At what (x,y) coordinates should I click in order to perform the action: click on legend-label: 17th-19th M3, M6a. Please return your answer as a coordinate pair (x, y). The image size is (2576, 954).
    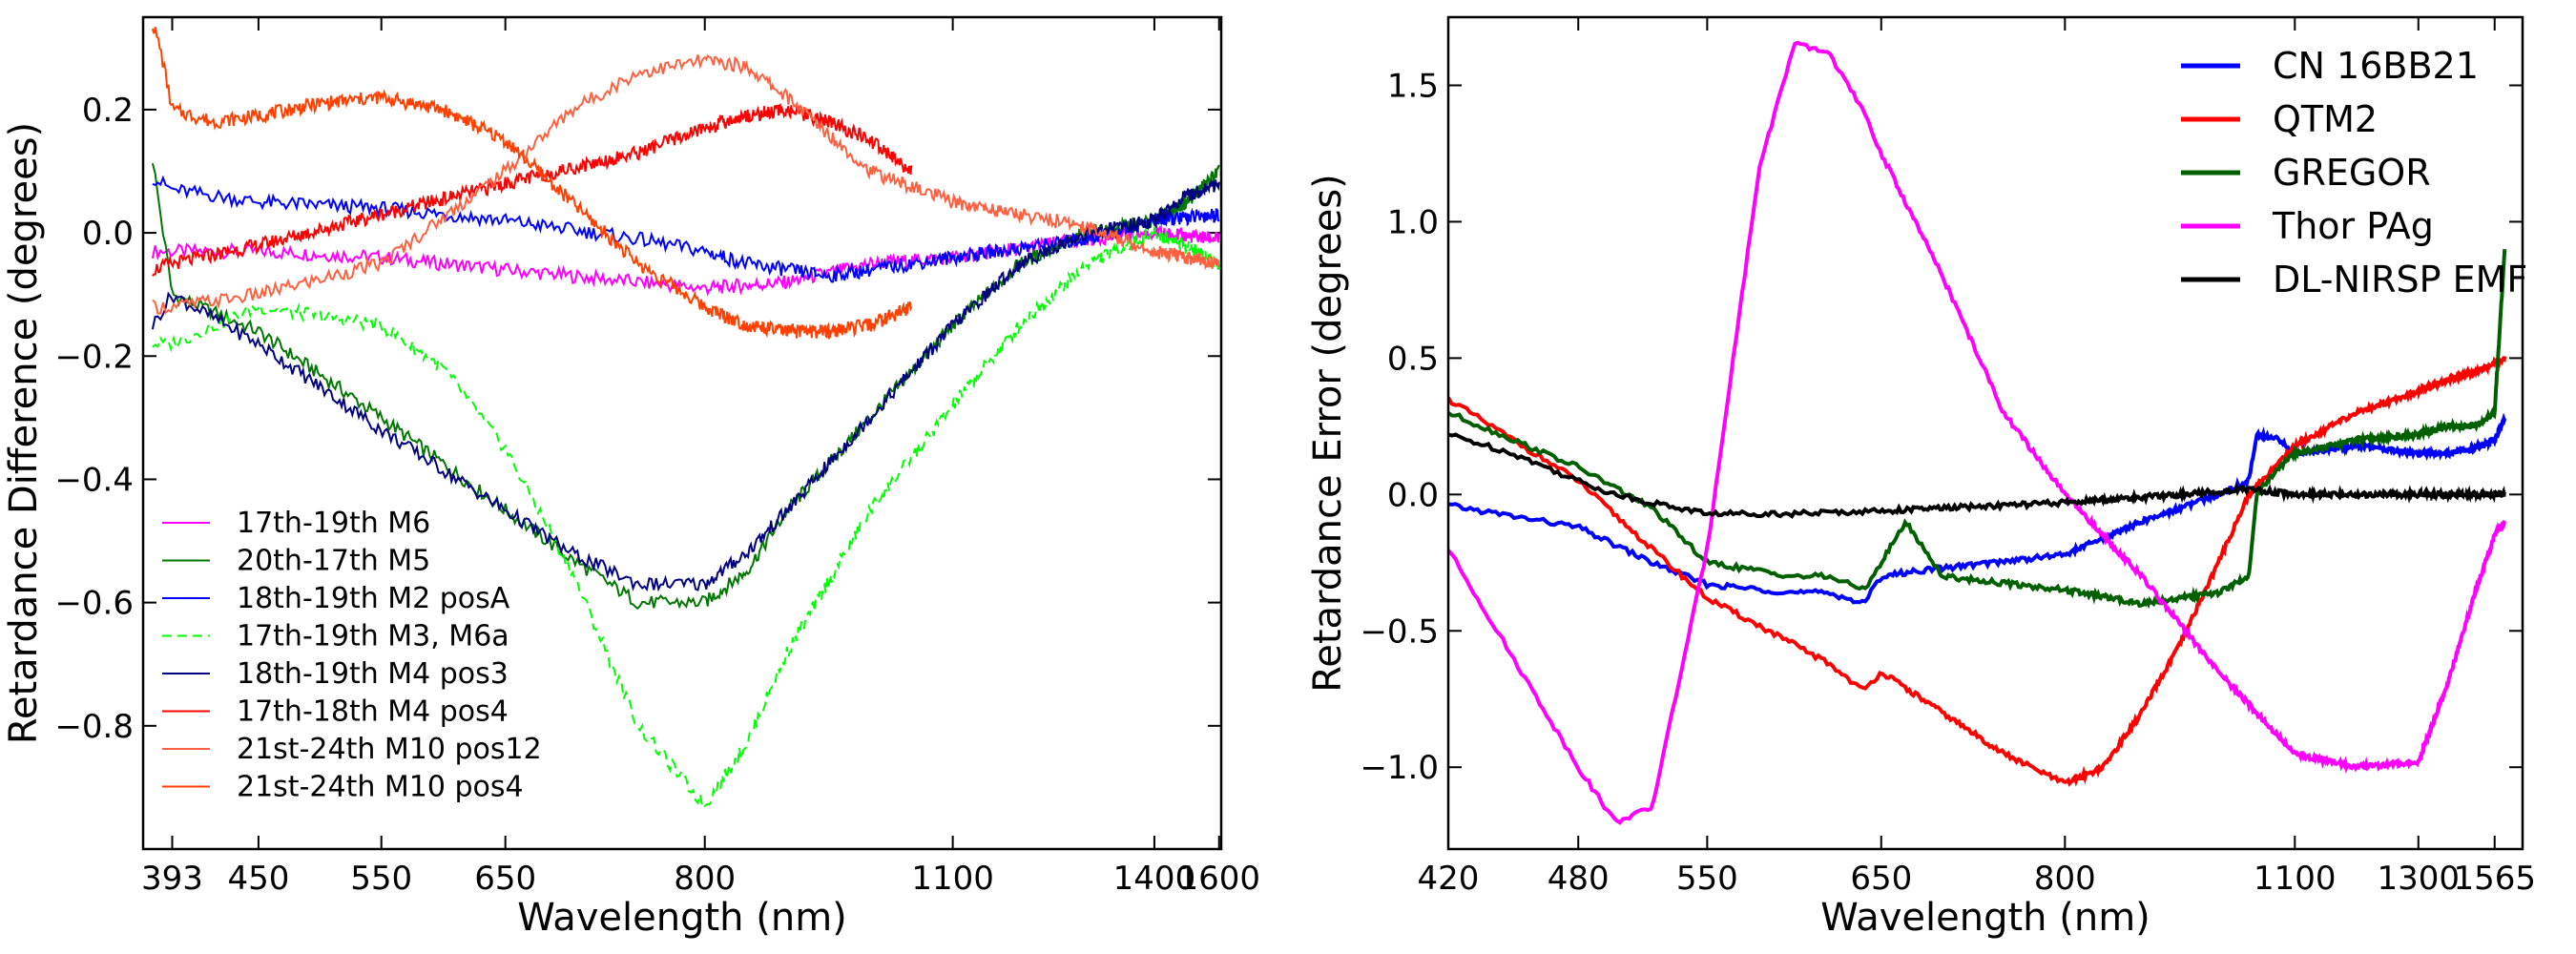
    Looking at the image, I should click on (373, 636).